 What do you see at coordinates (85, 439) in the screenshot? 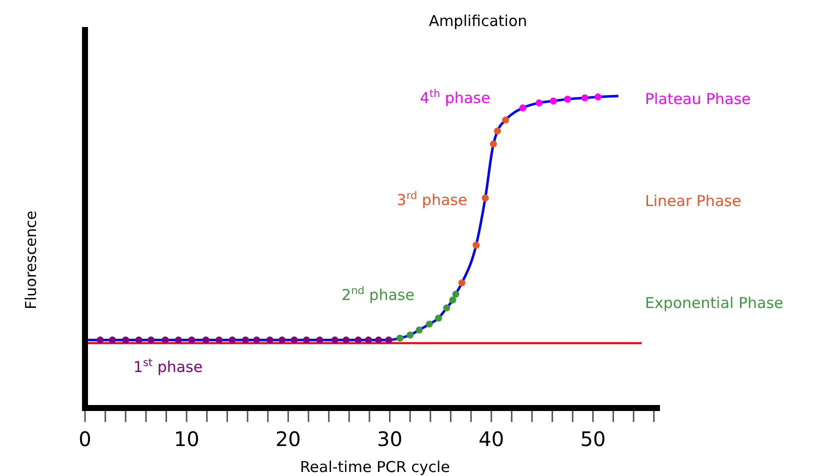
I see `x-tick-label: 0` at bounding box center [85, 439].